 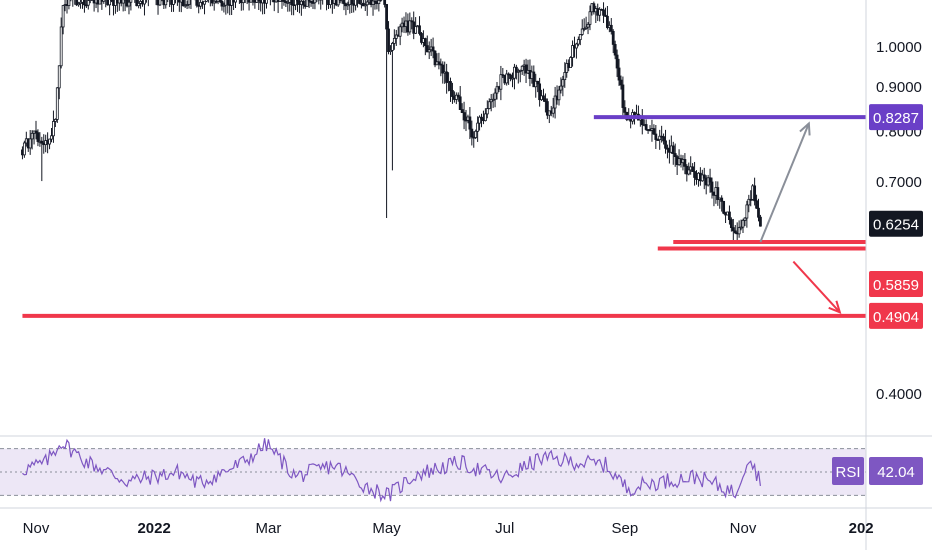 I want to click on price-label-text: 0.4904, so click(x=896, y=317).